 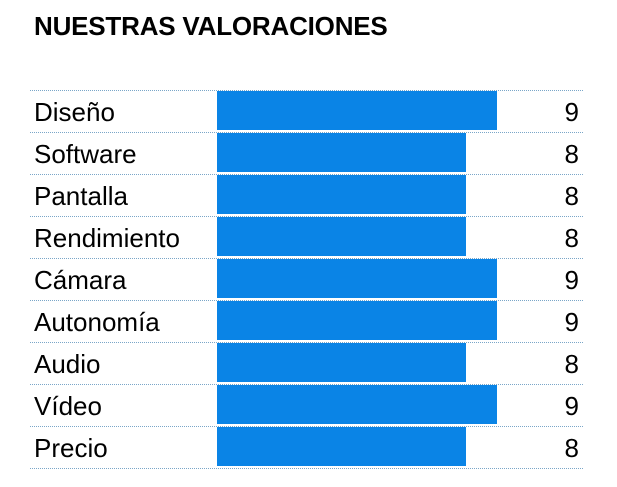 I want to click on rating-row: Autonomía 9, so click(x=306, y=321).